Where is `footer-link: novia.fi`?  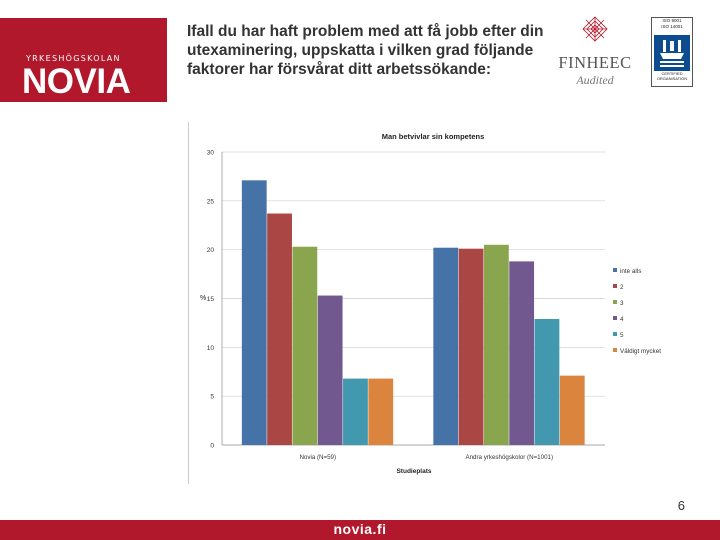 footer-link: novia.fi is located at coordinates (360, 529).